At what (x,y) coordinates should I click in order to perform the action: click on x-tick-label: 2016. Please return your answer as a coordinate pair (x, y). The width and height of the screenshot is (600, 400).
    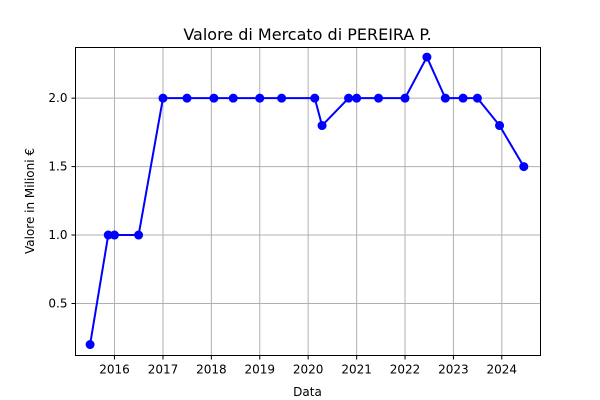
    Looking at the image, I should click on (114, 370).